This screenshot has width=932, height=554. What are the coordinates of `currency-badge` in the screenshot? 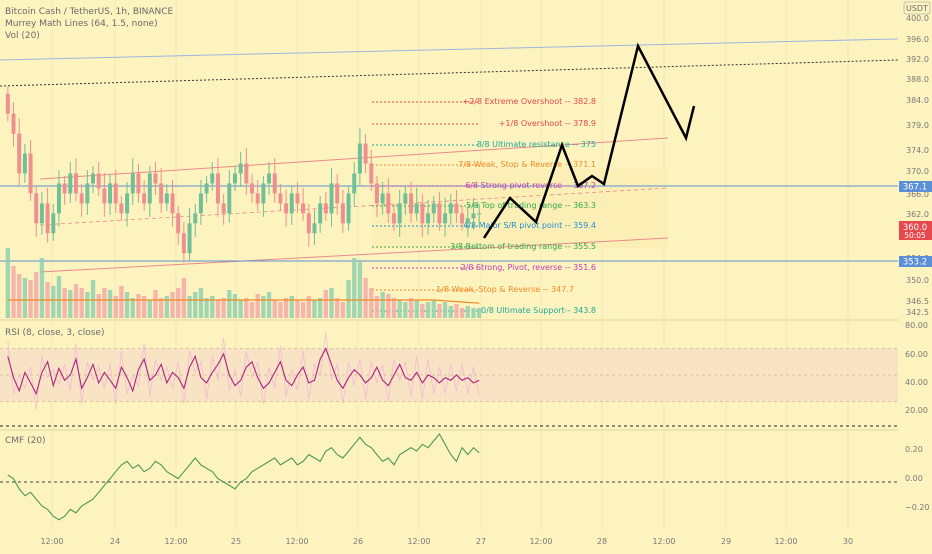 It's located at (917, 8).